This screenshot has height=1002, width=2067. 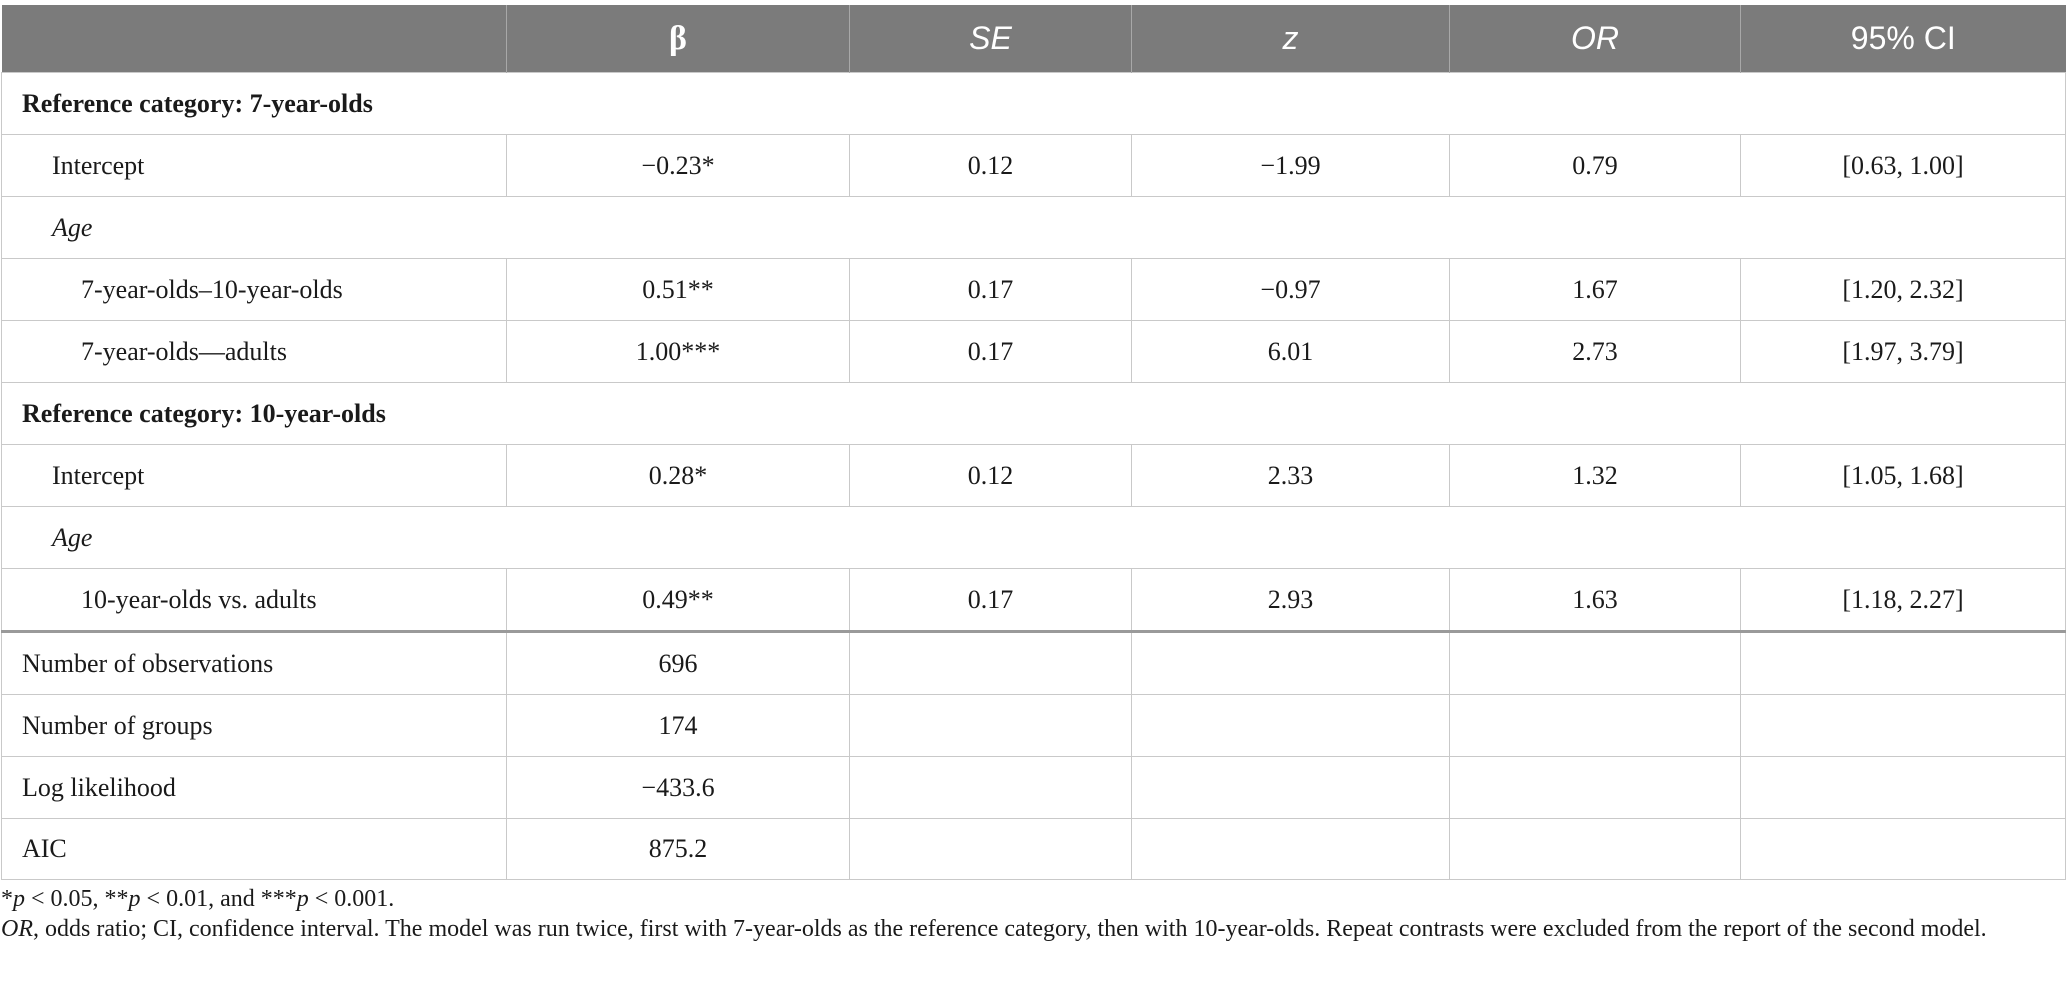 What do you see at coordinates (77, 899) in the screenshot?
I see `note-text: < 0.05, **` at bounding box center [77, 899].